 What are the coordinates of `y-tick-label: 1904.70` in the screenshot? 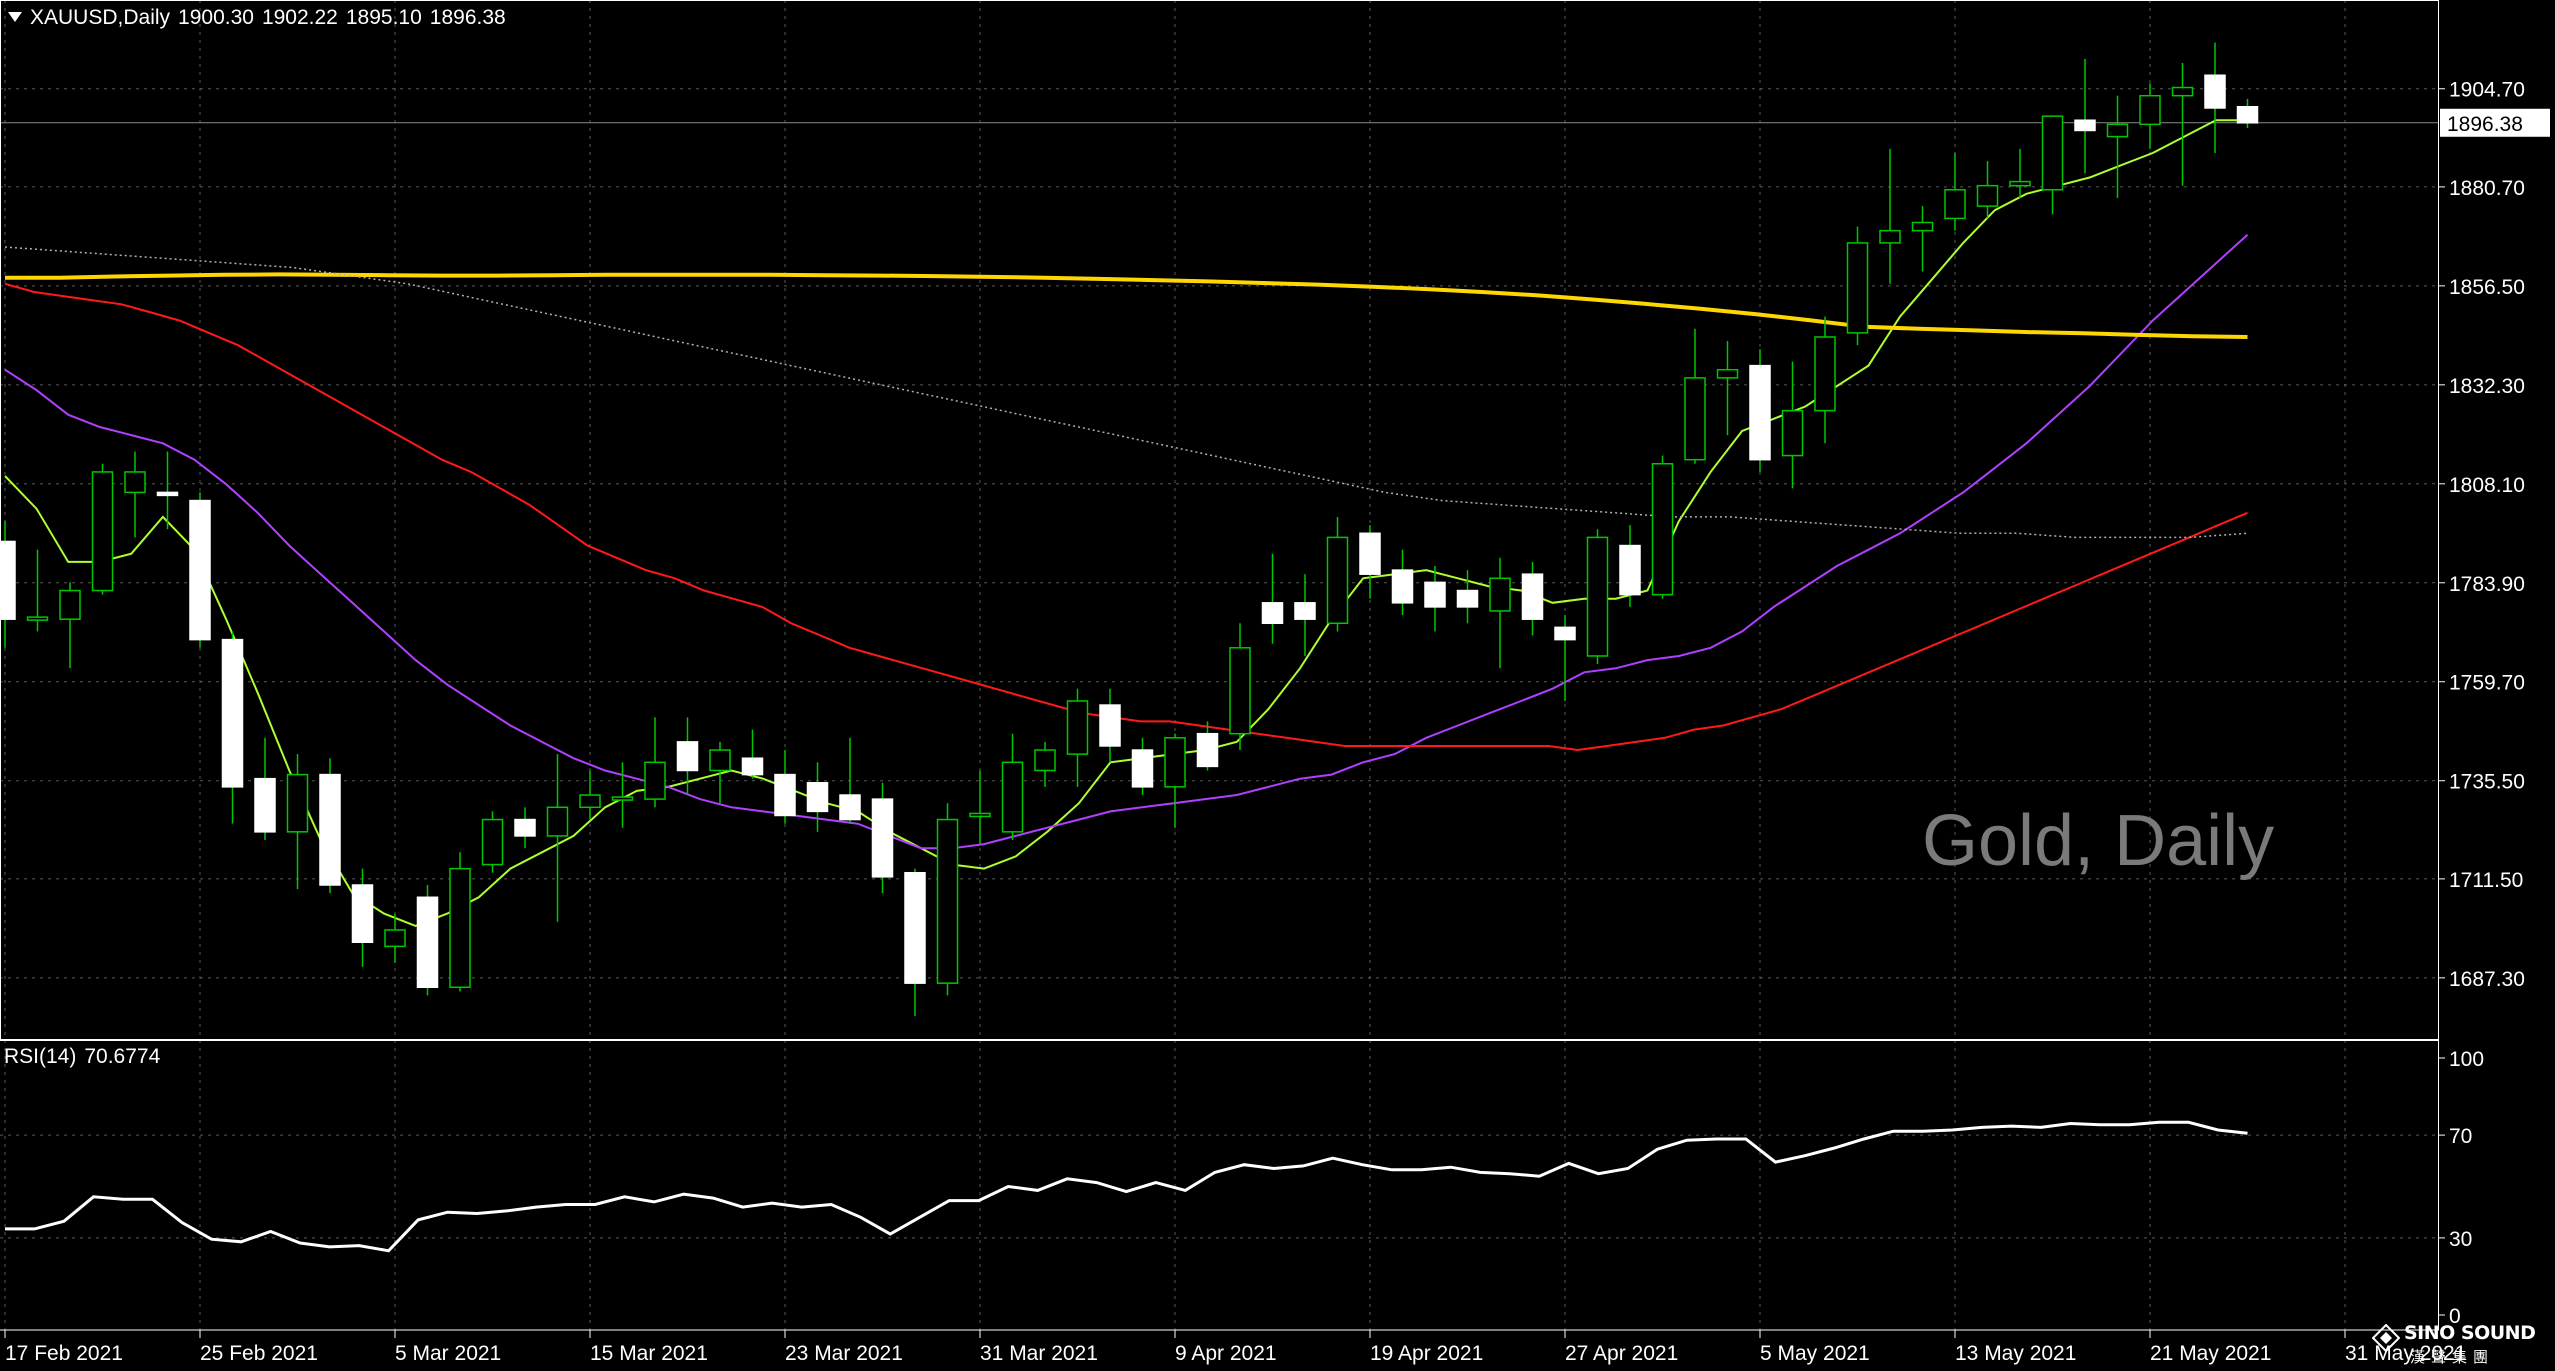 It's located at (2487, 90).